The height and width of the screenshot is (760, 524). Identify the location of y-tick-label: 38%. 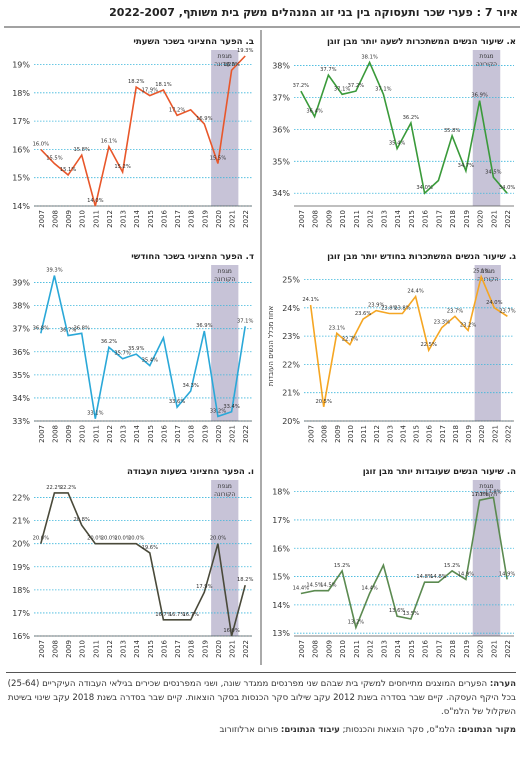
(281, 66).